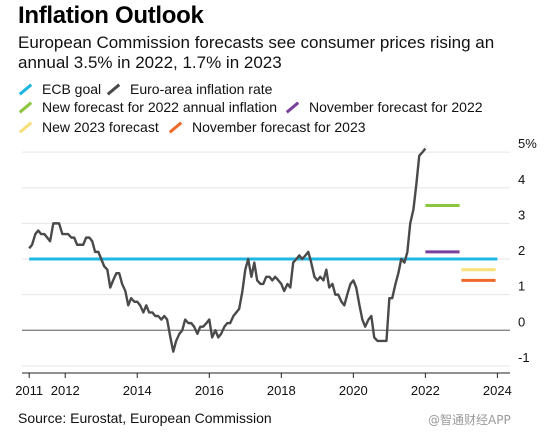 This screenshot has height=439, width=549. Describe the element at coordinates (160, 107) in the screenshot. I see `legend-label: New forecast for 2022 annual inflation` at that location.